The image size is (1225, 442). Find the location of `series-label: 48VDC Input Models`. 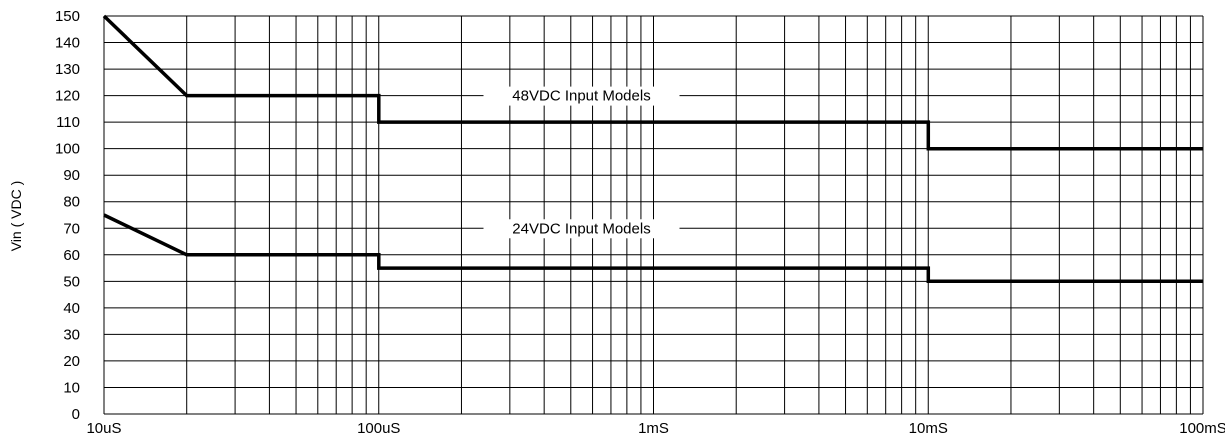

series-label: 48VDC Input Models is located at coordinates (581, 96).